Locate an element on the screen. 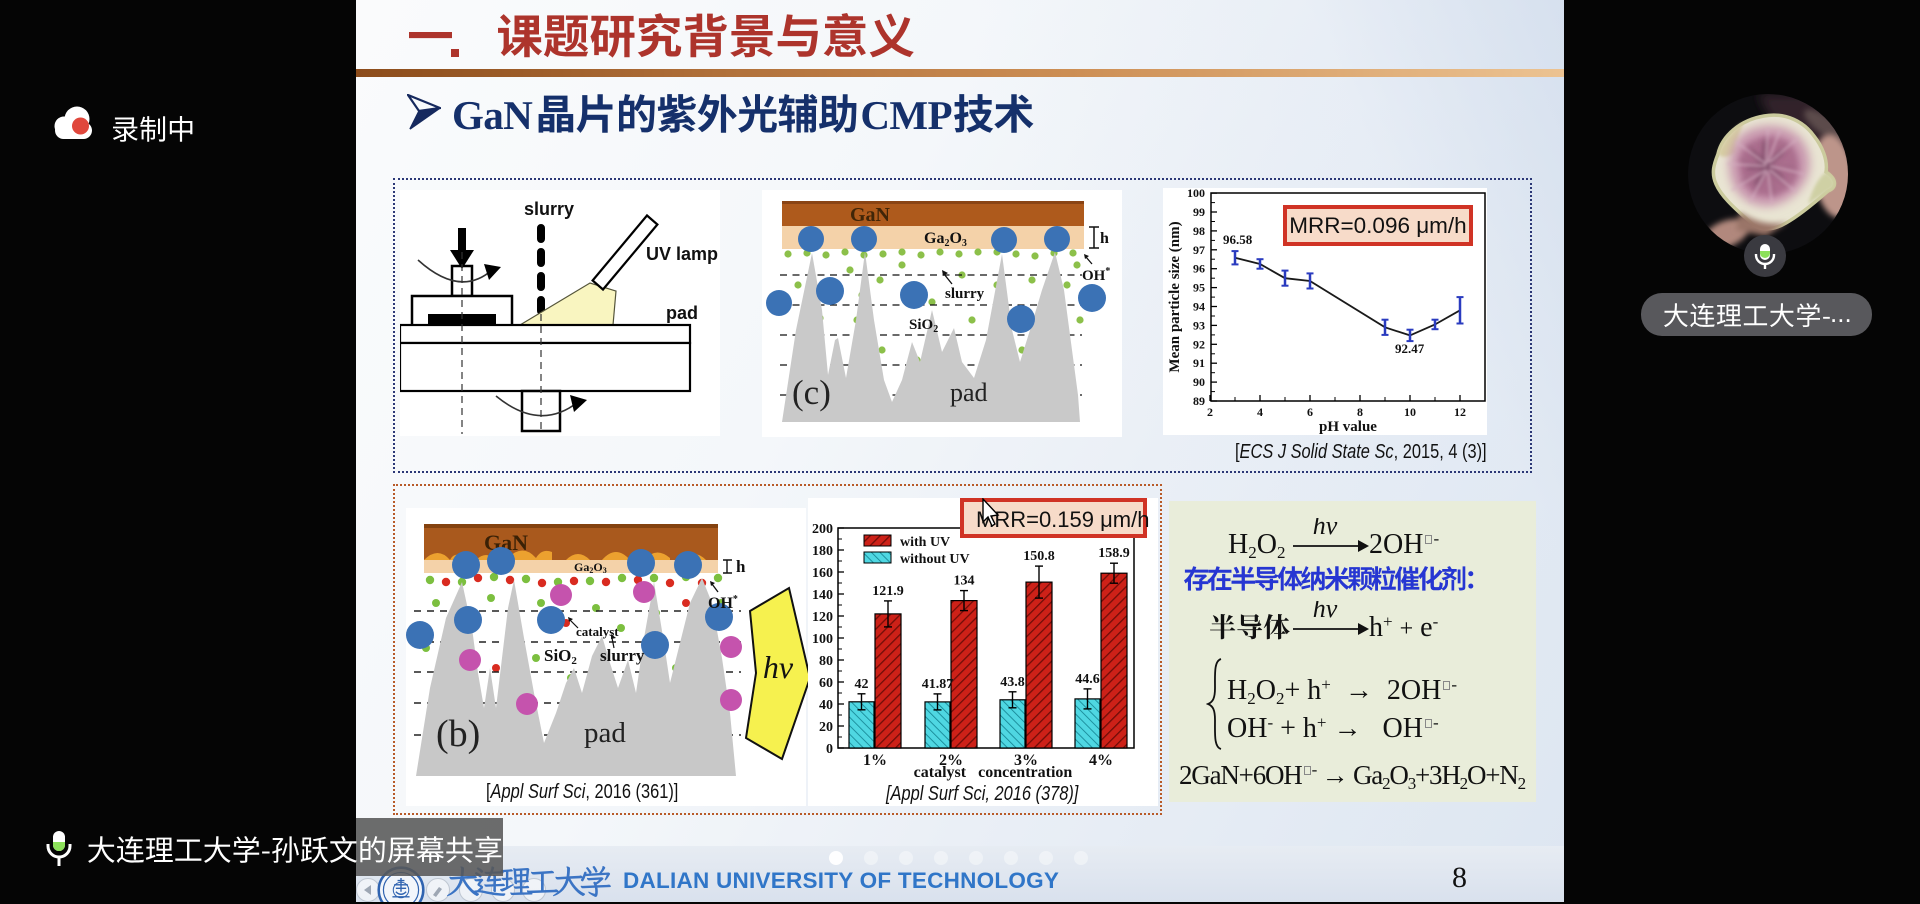 Image resolution: width=1920 pixels, height=904 pixels. svg-text: GaN is located at coordinates (870, 215).